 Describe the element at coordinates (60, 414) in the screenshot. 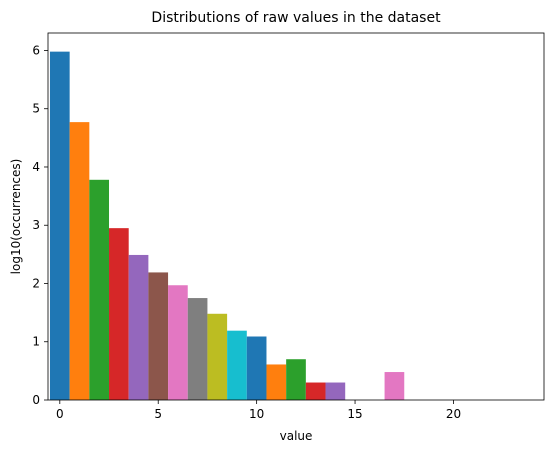

I see `x-tick-label-0: 0` at that location.